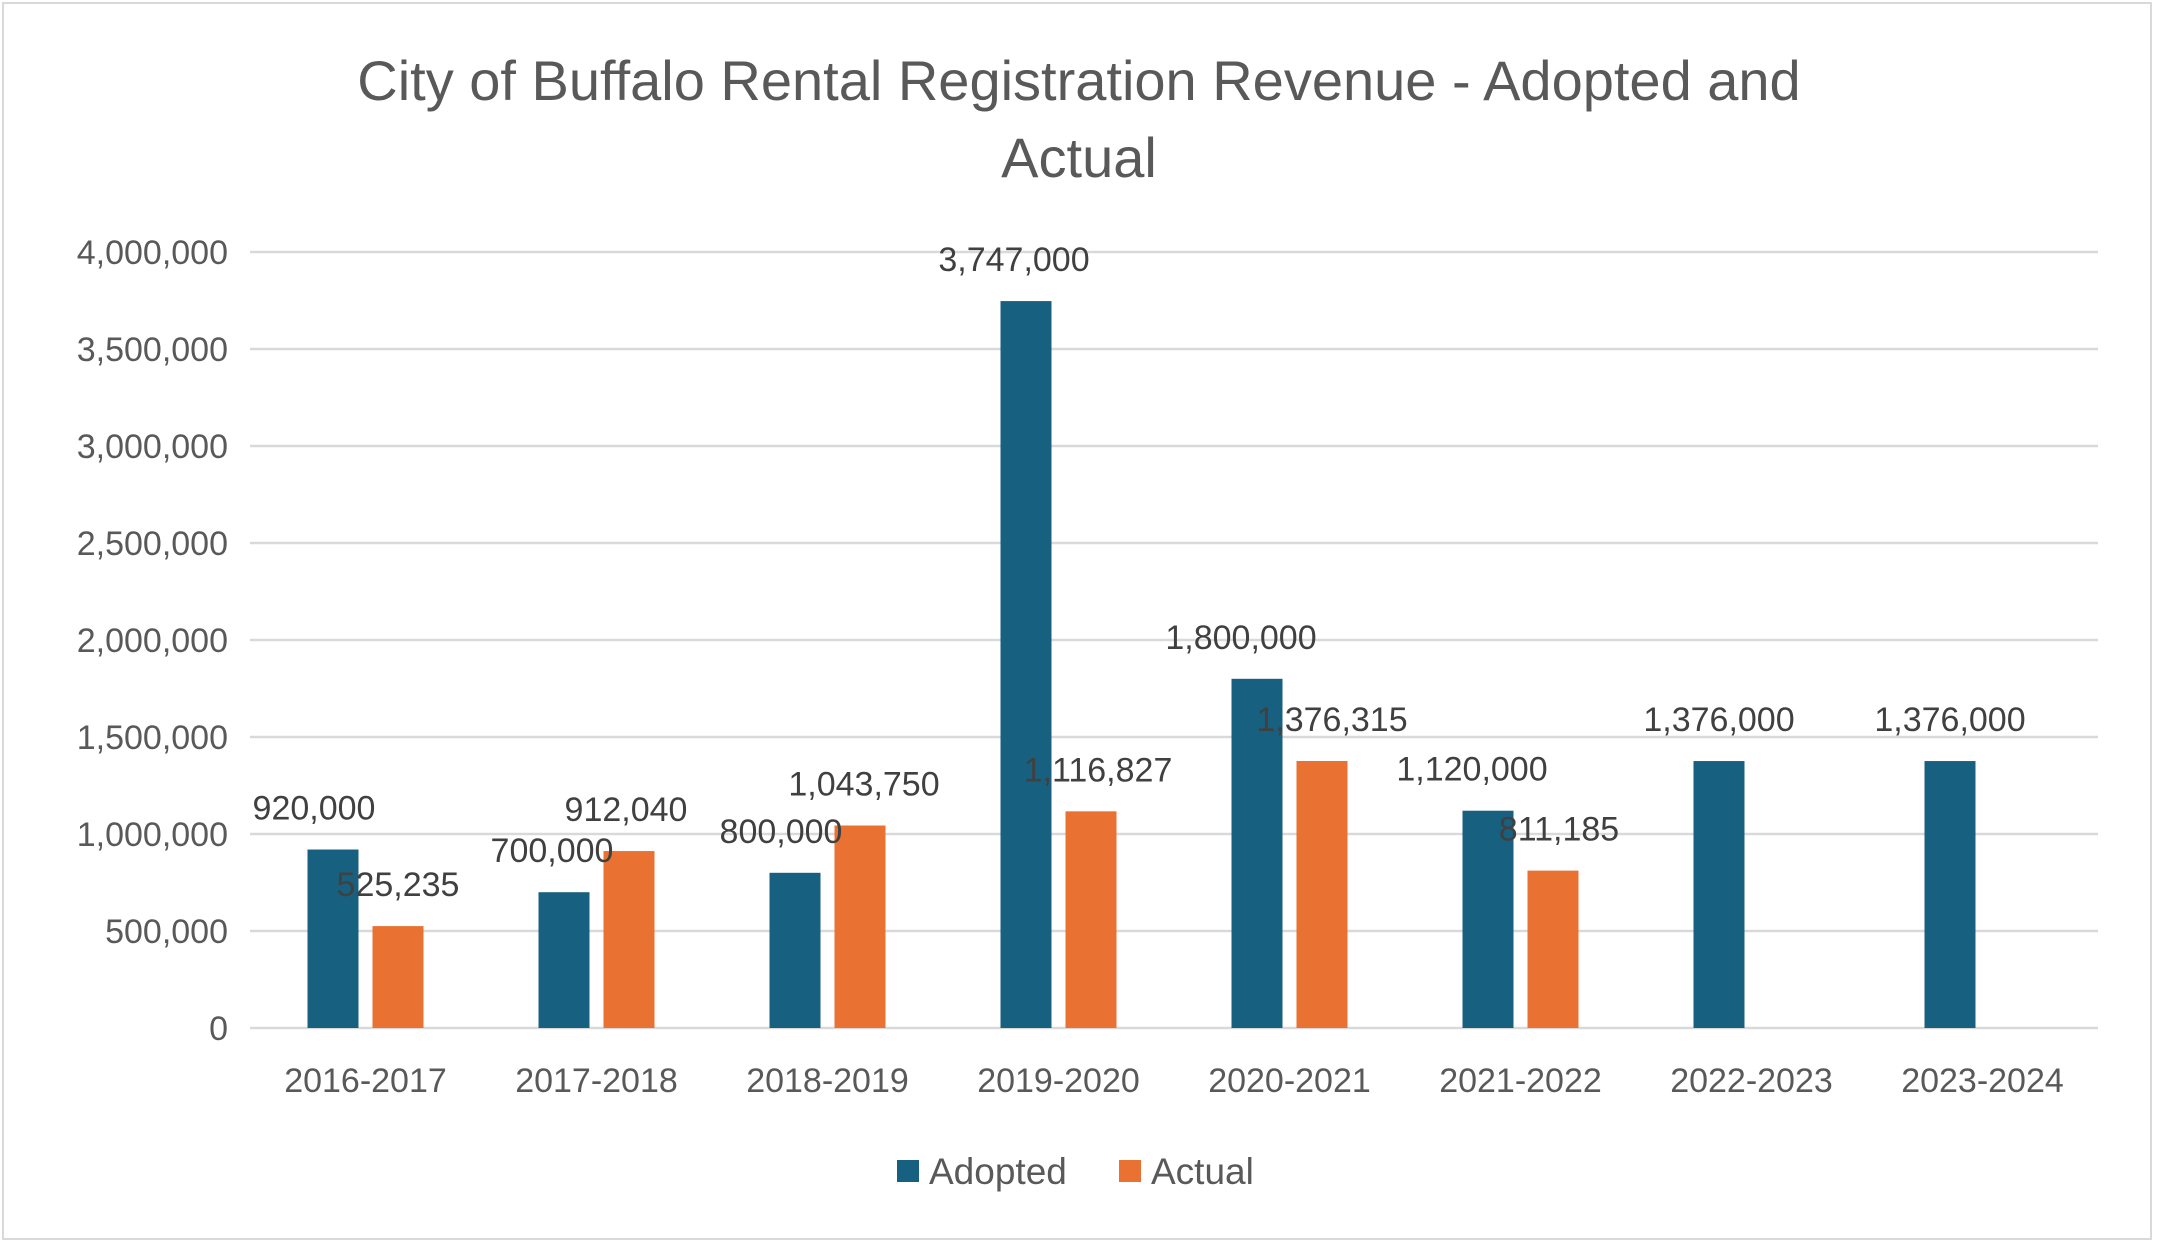  Describe the element at coordinates (365, 1081) in the screenshot. I see `x-category-label: 2016-2017` at that location.